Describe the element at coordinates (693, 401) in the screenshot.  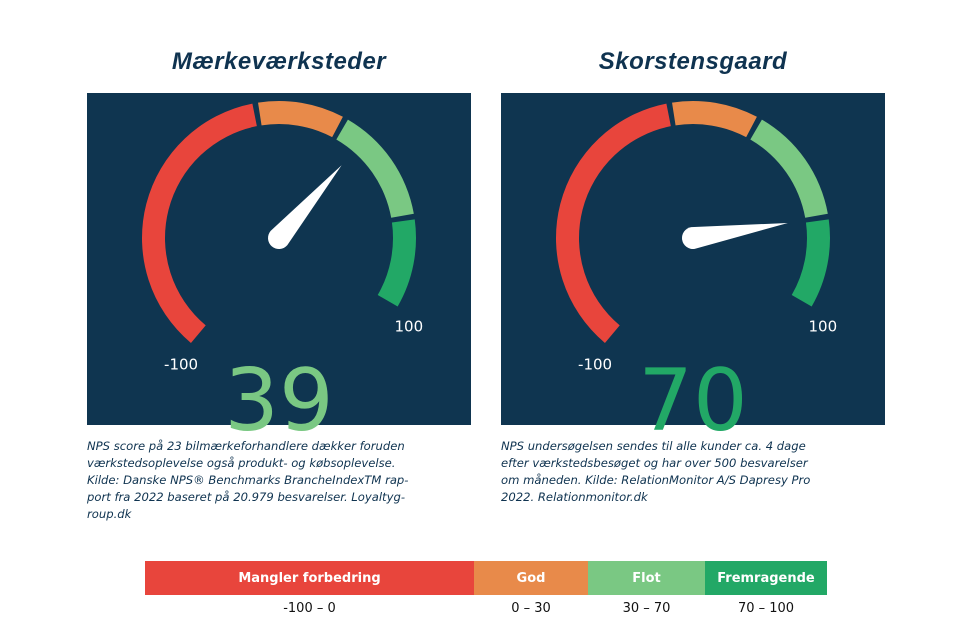
I see `right-gauge-score: 70` at that location.